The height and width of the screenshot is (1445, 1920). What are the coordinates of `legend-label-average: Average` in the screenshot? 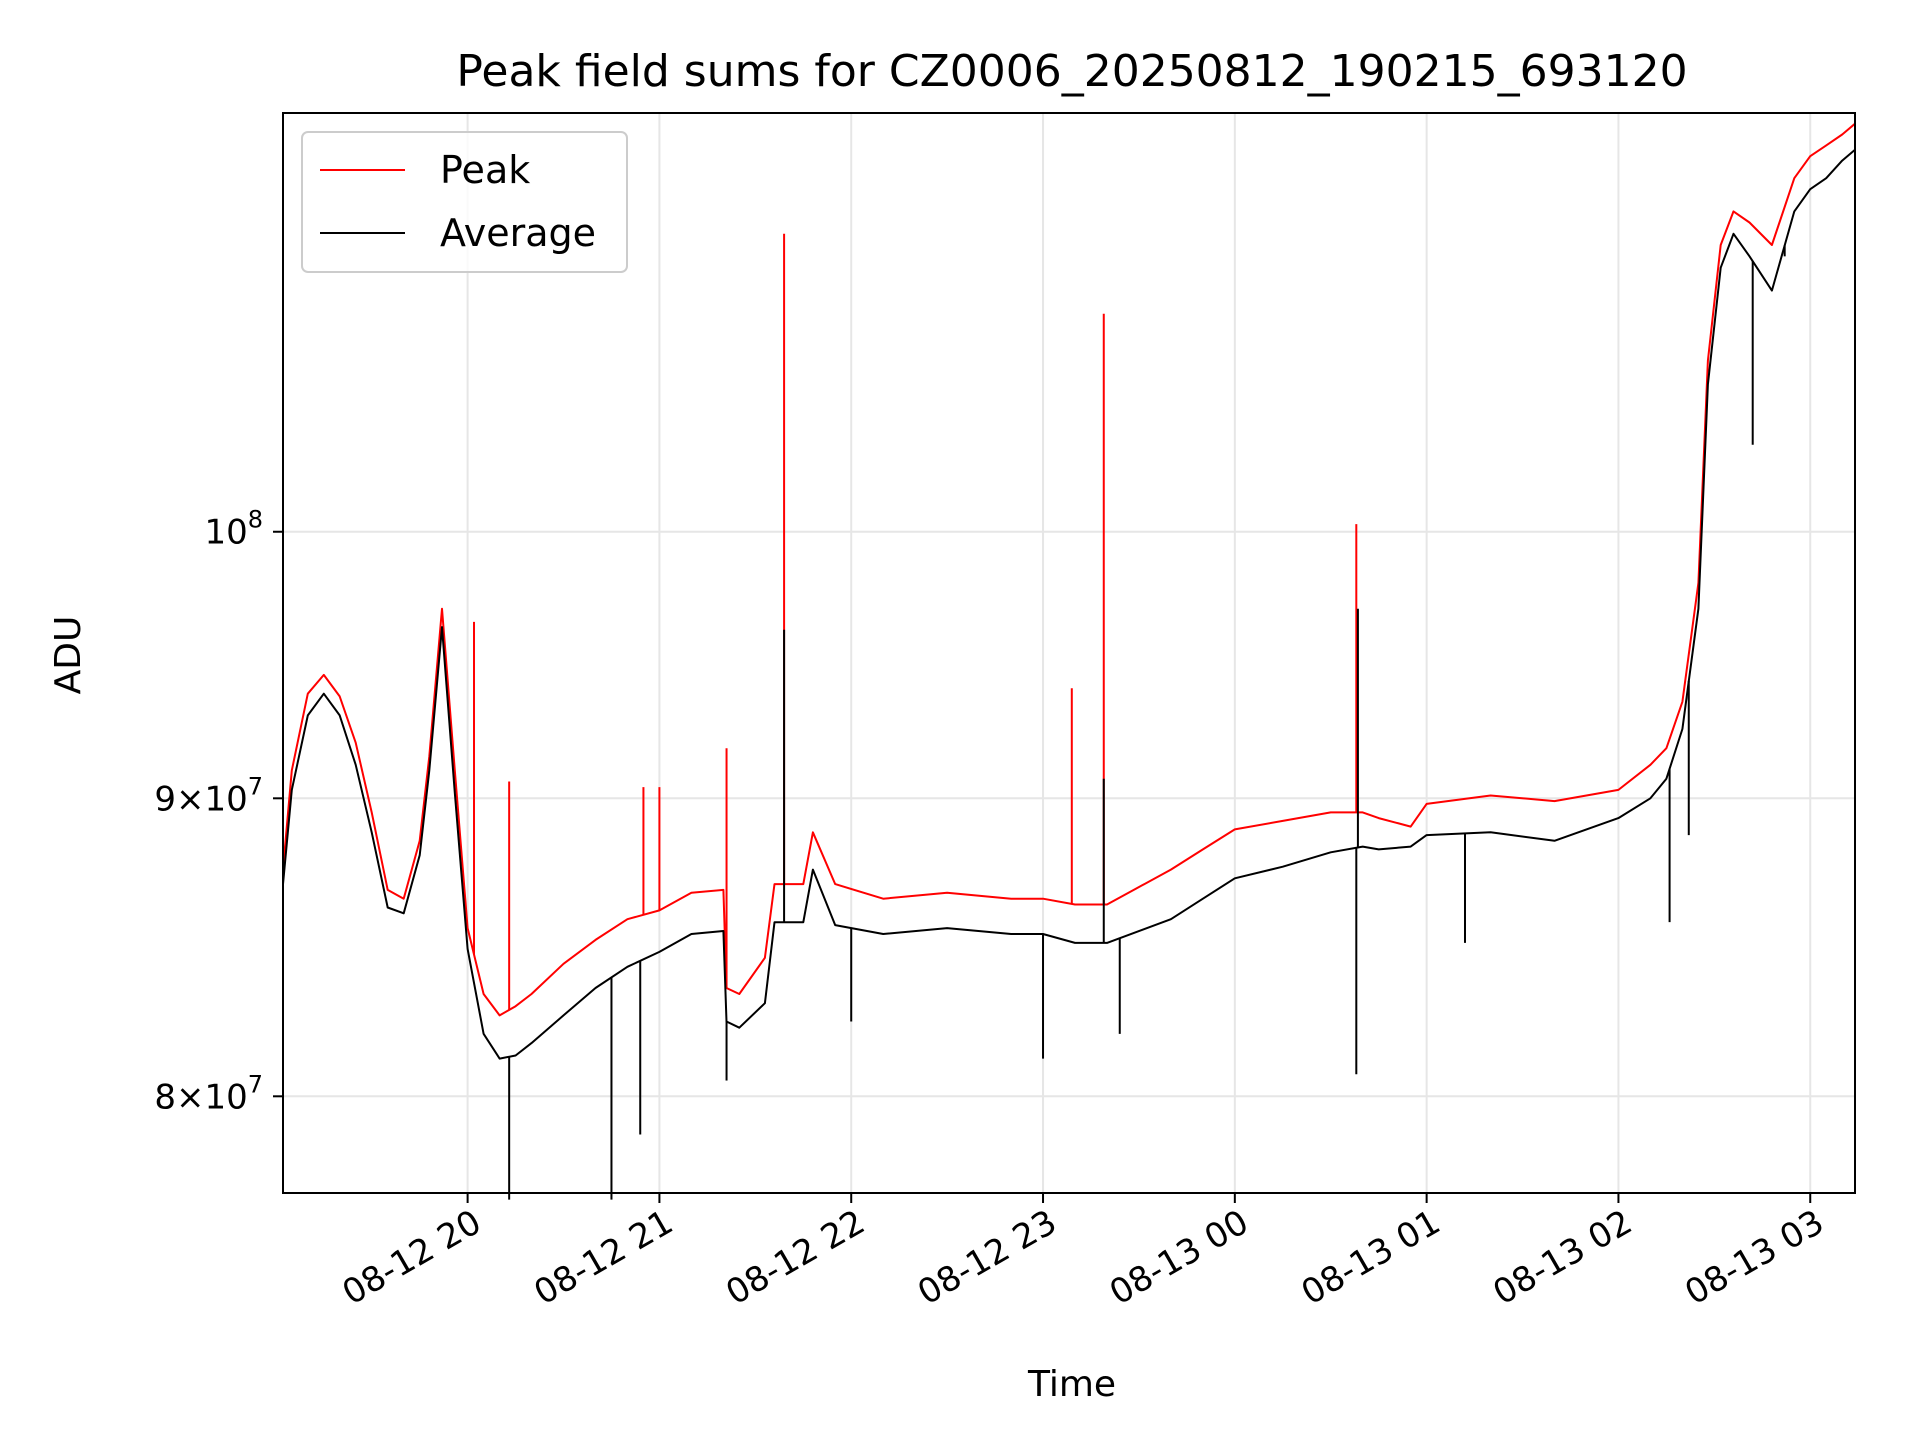 It's located at (518, 233).